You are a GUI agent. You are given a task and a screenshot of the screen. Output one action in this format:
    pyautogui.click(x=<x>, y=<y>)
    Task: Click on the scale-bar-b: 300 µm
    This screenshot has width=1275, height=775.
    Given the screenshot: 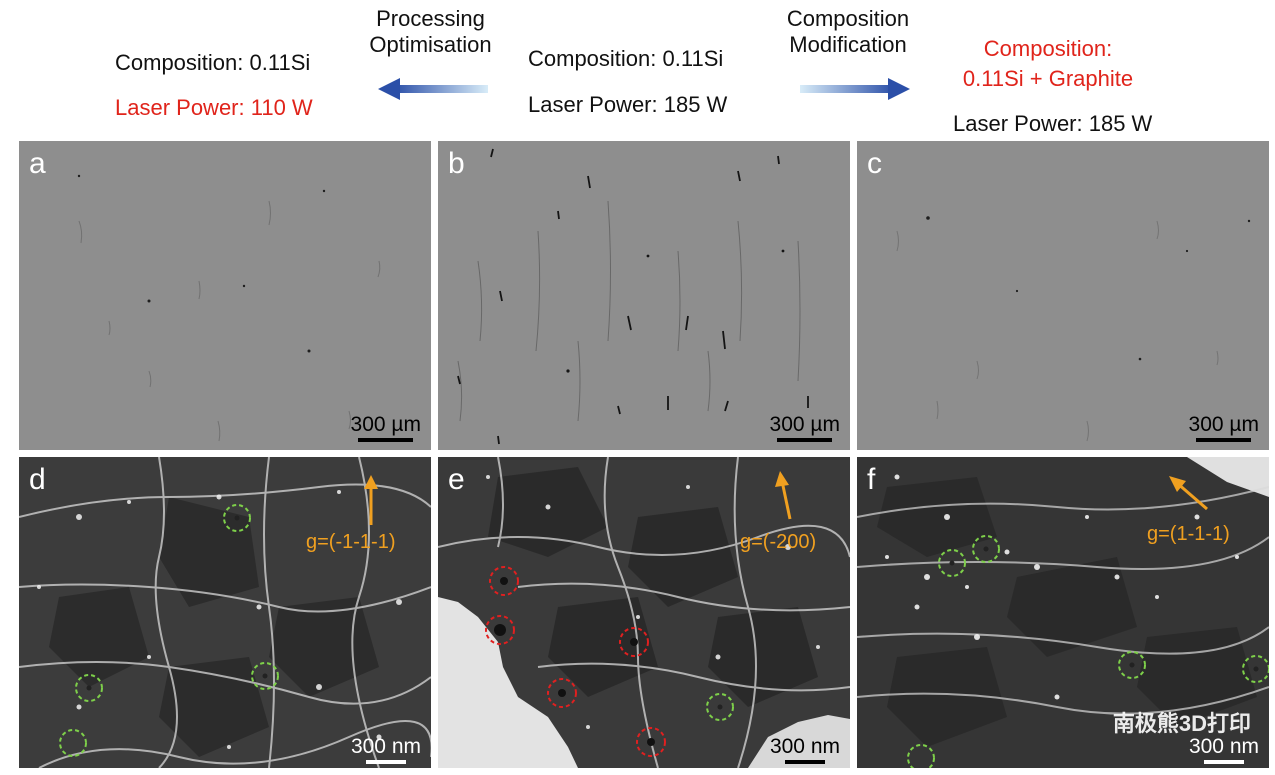 What is the action you would take?
    pyautogui.click(x=805, y=428)
    